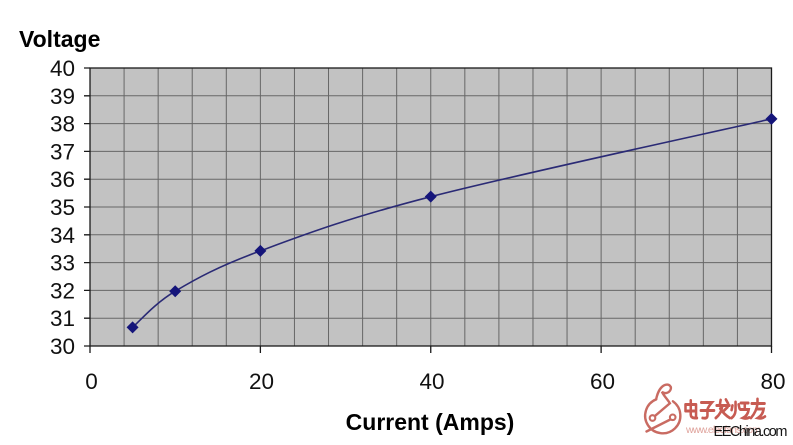  I want to click on svg-text: 0, so click(91, 381).